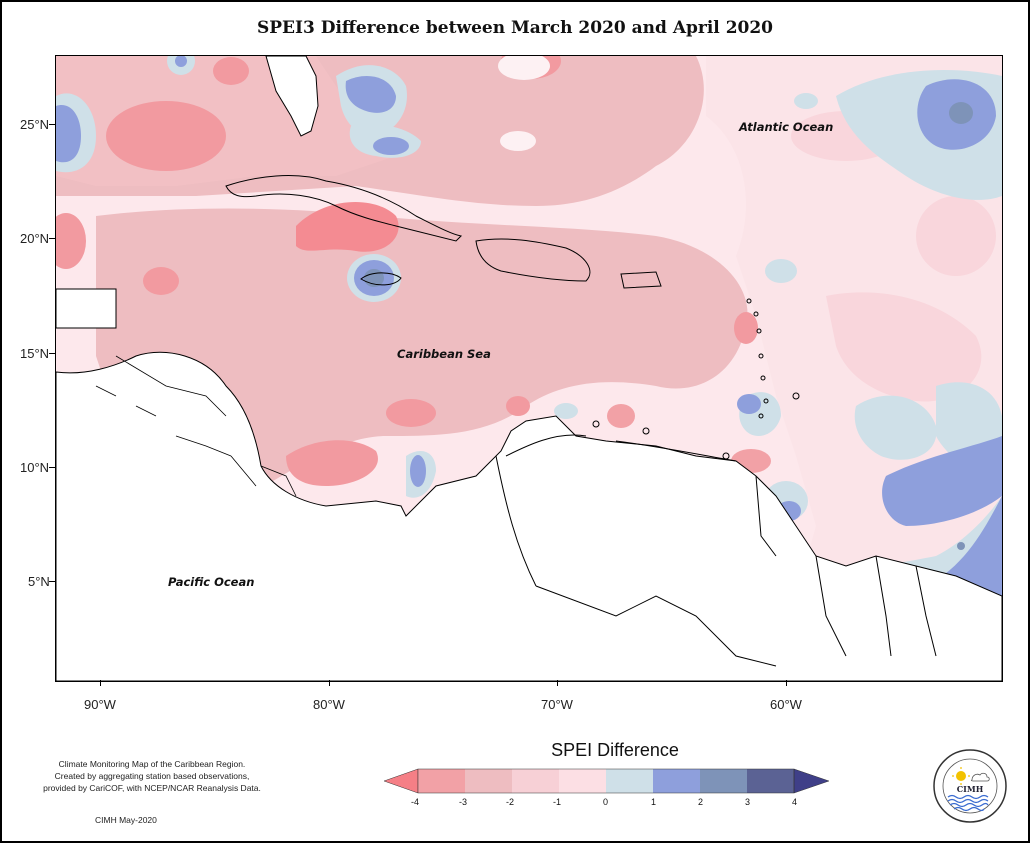  Describe the element at coordinates (211, 582) in the screenshot. I see `label-pacific-ocean: Pacific Ocean` at that location.